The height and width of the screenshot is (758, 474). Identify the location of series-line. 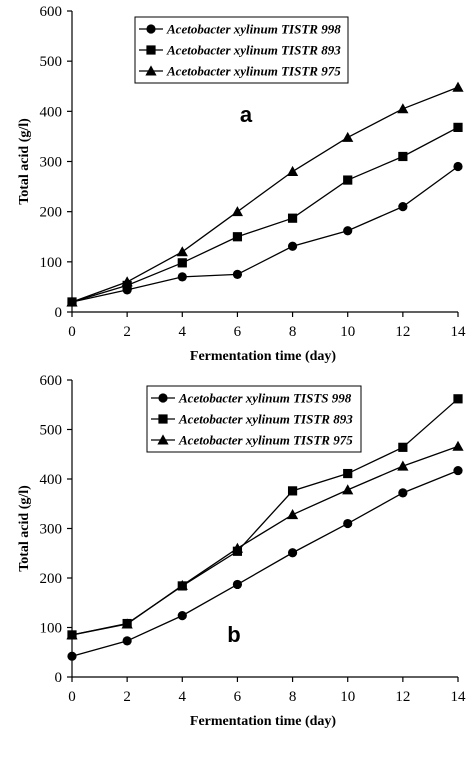
(265, 234).